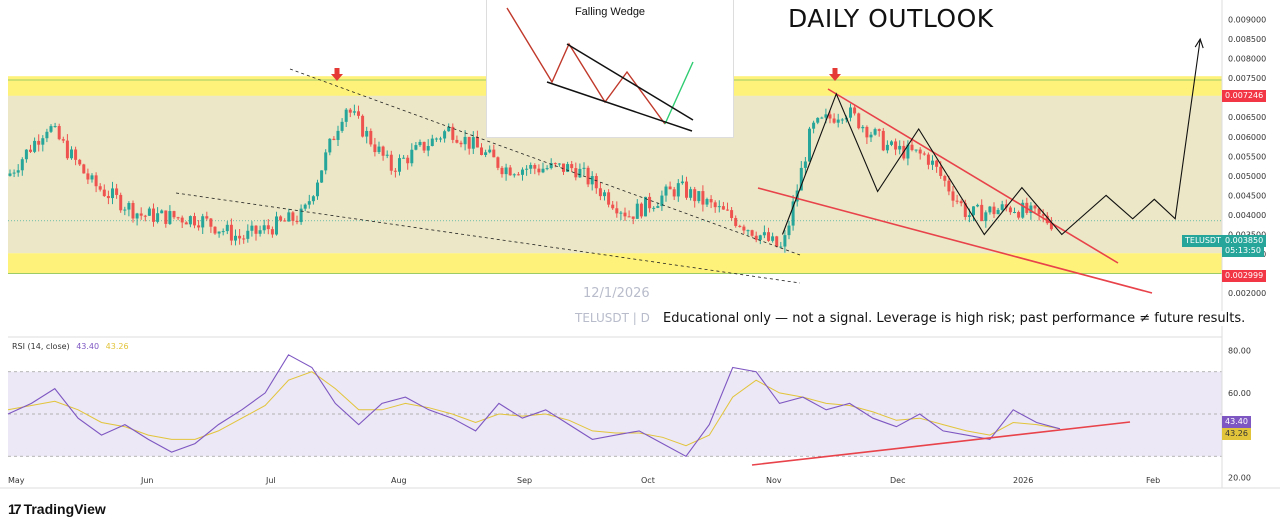  I want to click on time-tick: Feb, so click(1153, 480).